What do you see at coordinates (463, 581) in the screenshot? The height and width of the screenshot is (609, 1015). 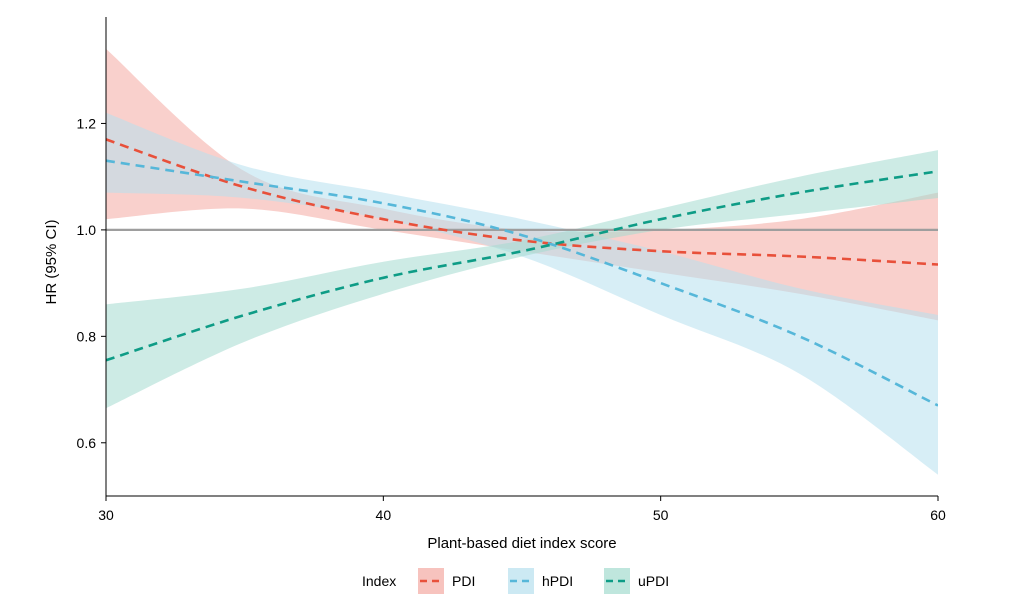 I see `legend-label-pdi: PDI` at bounding box center [463, 581].